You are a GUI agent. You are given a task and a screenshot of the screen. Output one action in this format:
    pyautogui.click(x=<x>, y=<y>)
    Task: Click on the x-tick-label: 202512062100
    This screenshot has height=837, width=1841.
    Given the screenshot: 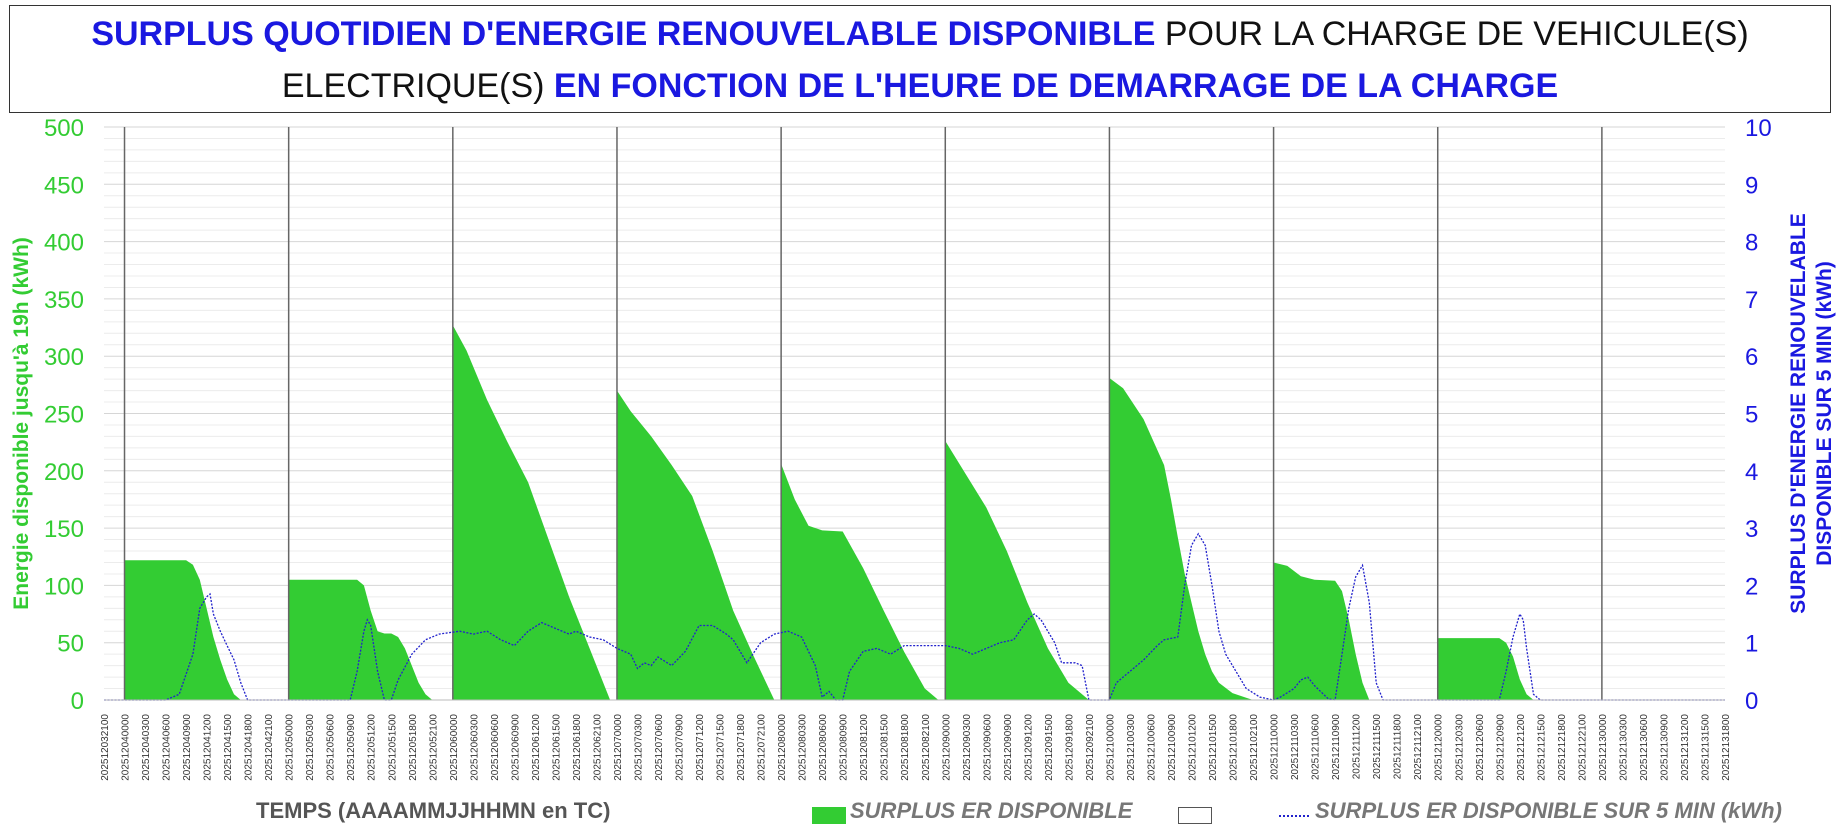 What is the action you would take?
    pyautogui.click(x=598, y=747)
    